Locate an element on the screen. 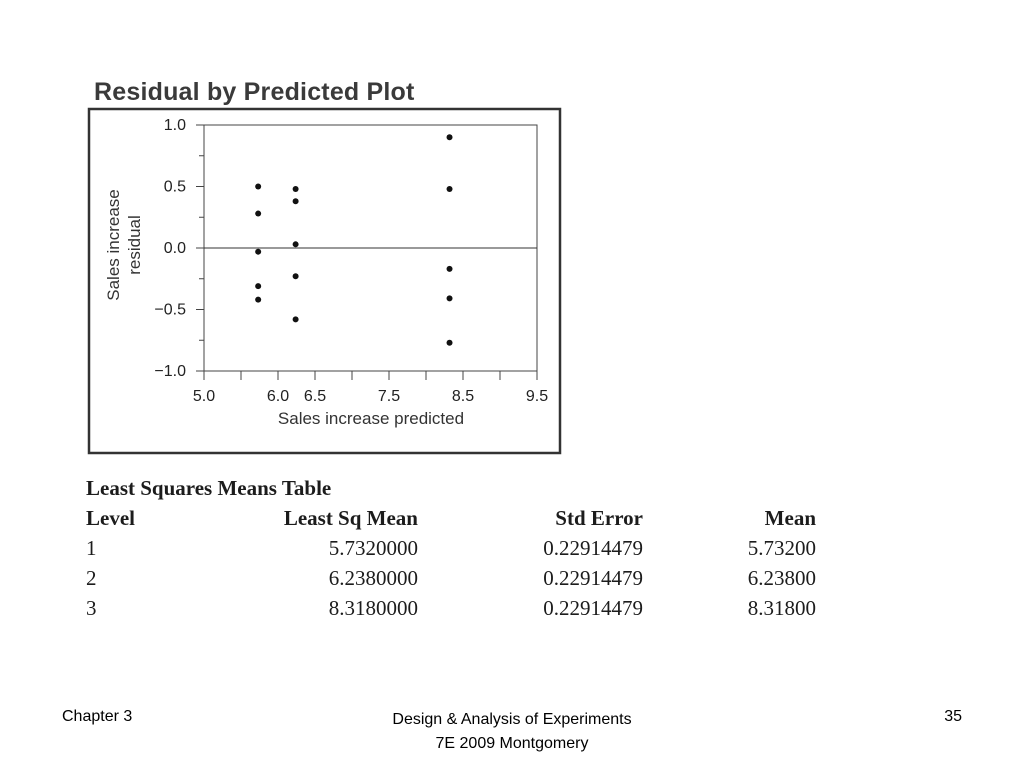 Image resolution: width=1024 pixels, height=768 pixels. plot-title: Residual by Predicted Plot is located at coordinates (254, 92).